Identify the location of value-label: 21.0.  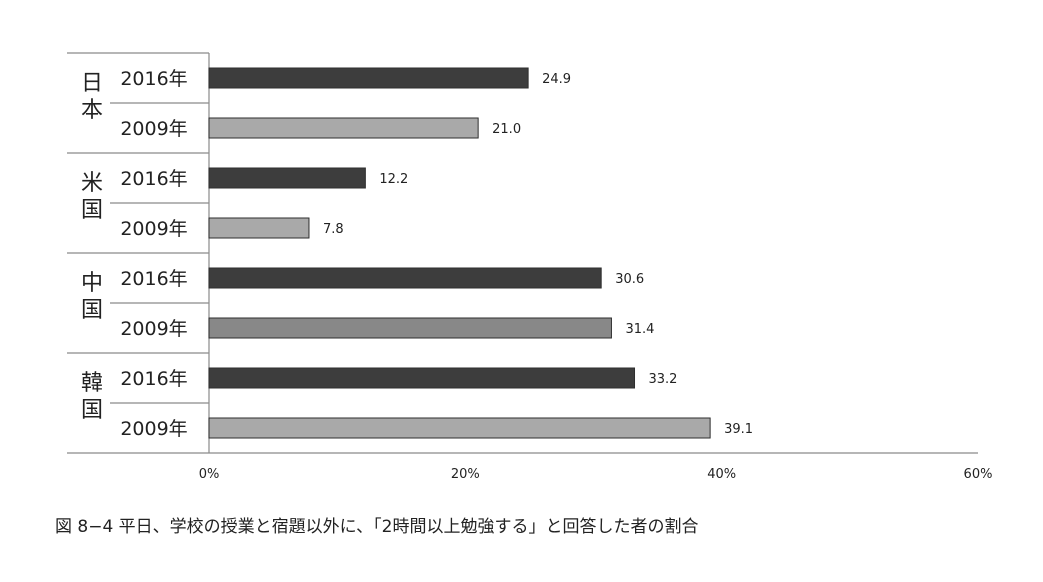
(506, 129).